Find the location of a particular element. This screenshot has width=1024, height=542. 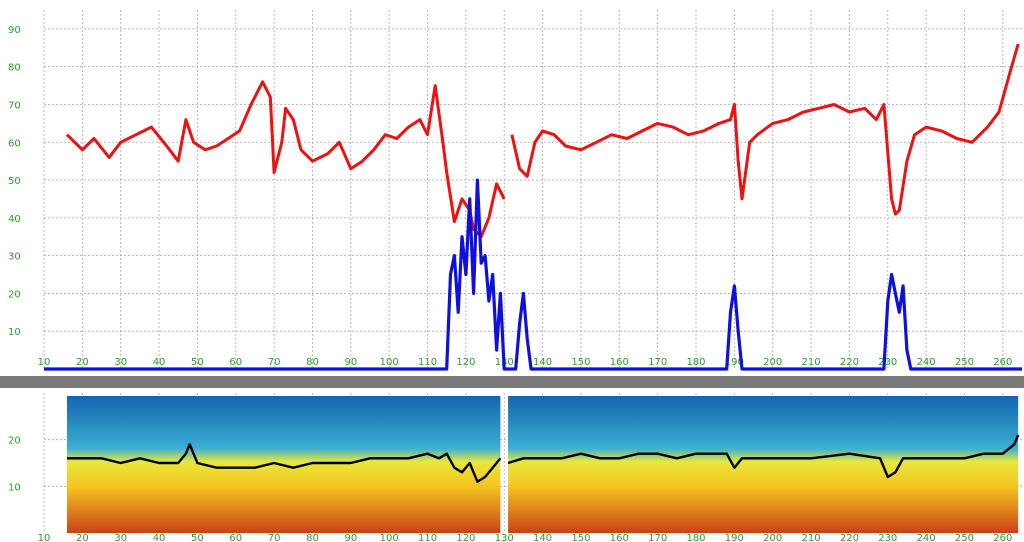

panel-divider is located at coordinates (512, 382).